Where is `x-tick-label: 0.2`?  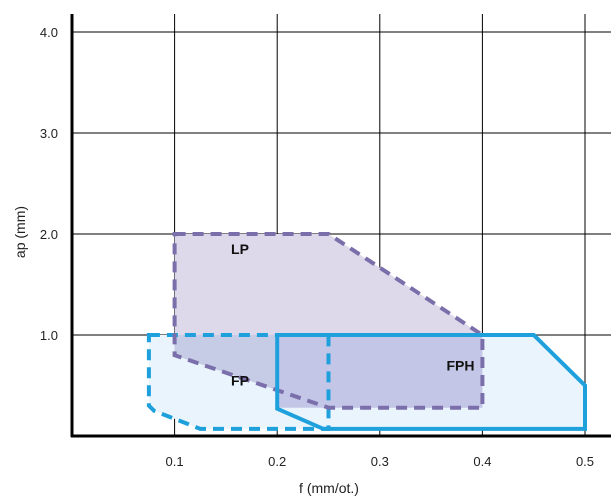
x-tick-label: 0.2 is located at coordinates (277, 461).